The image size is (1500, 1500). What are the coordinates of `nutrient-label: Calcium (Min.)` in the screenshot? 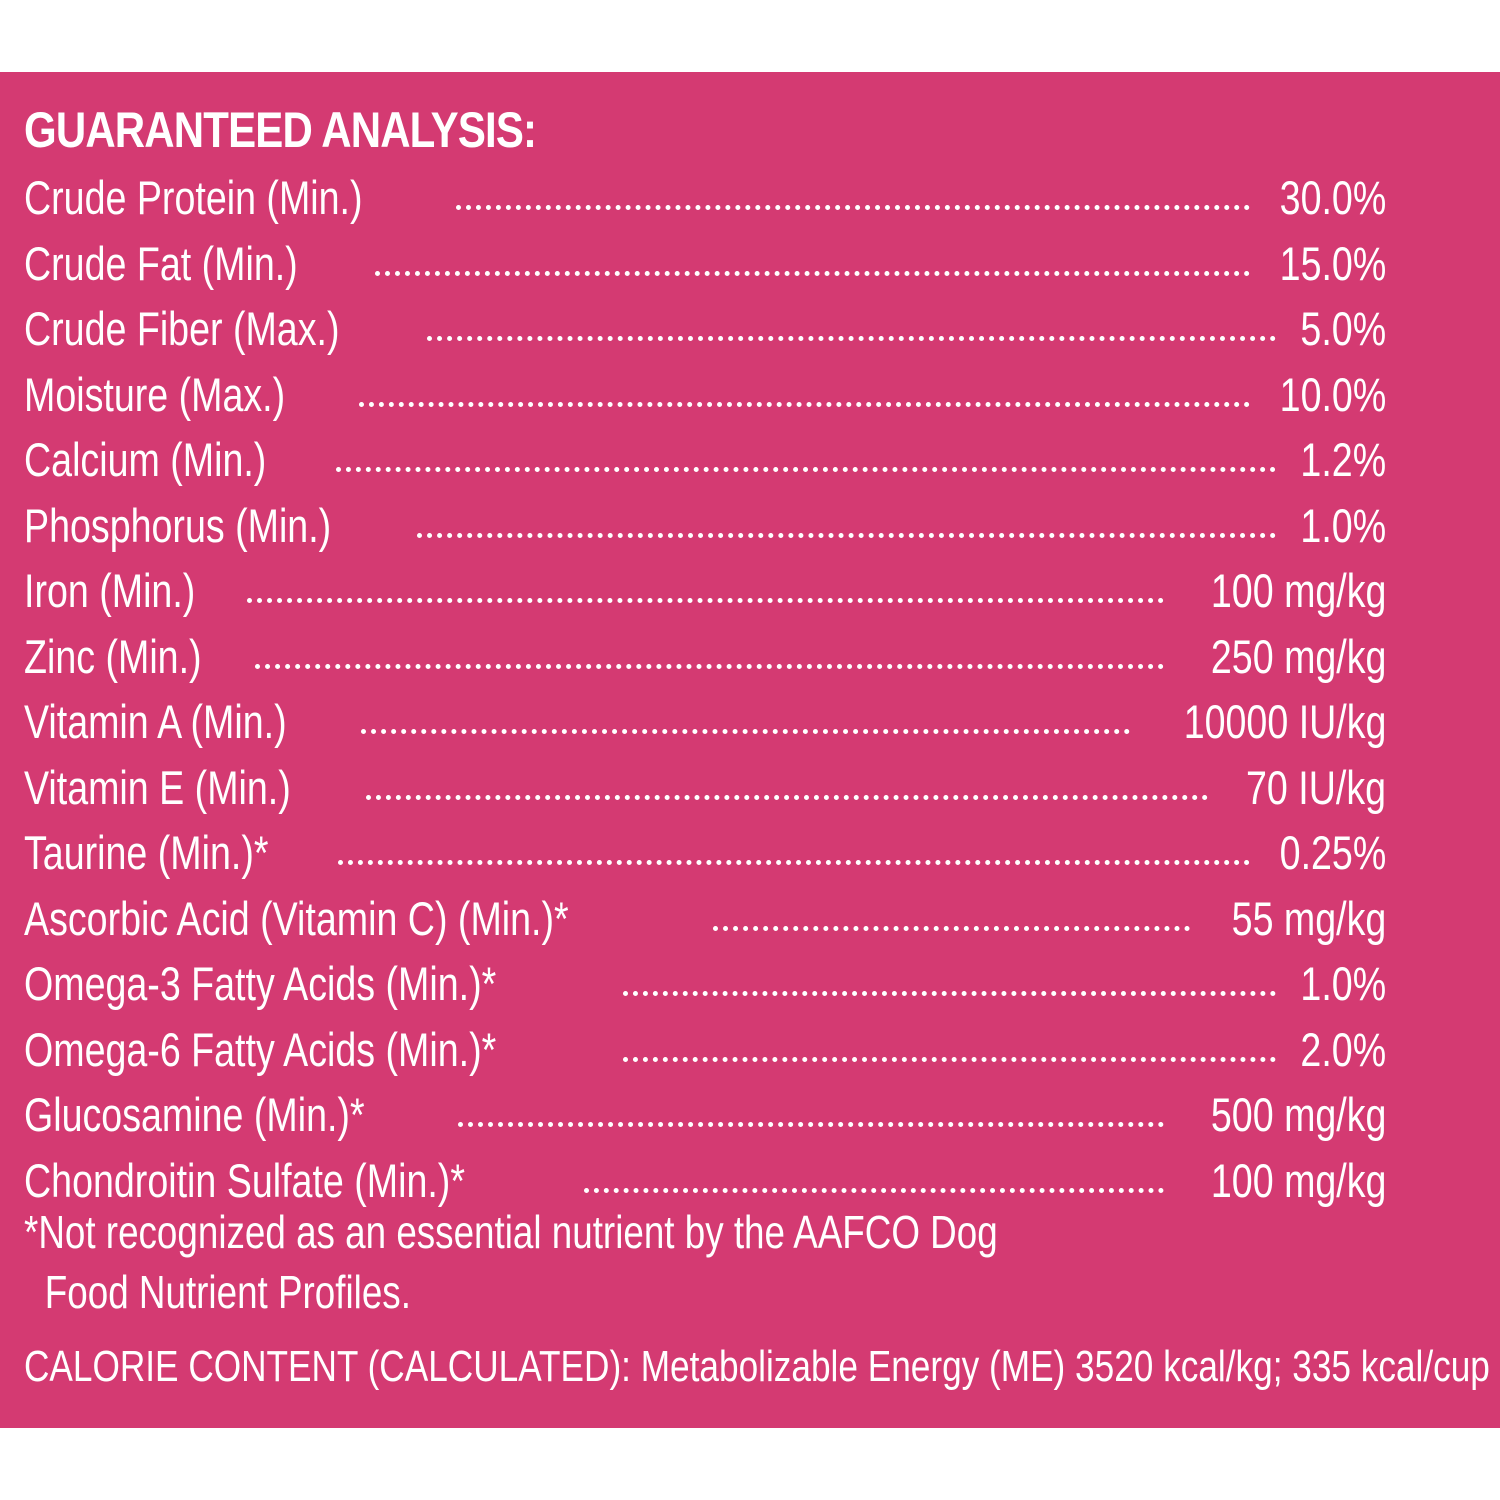 It's located at (145, 459).